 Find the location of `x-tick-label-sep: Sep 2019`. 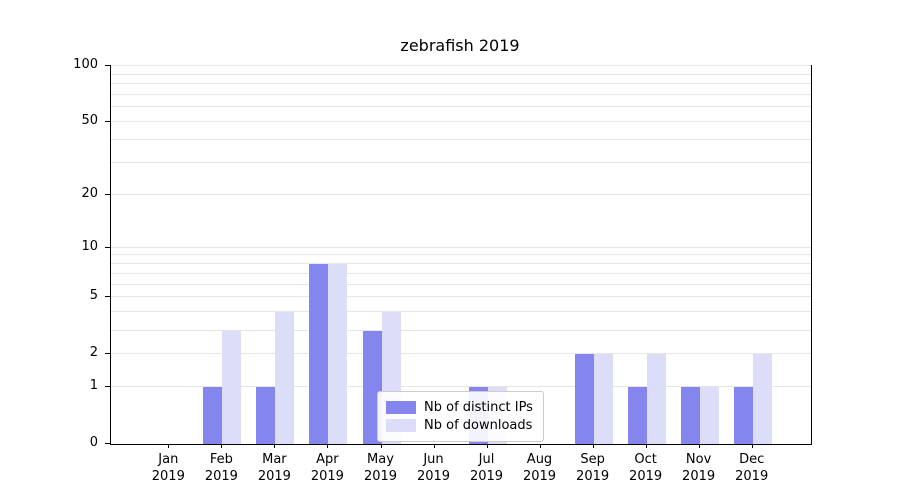

x-tick-label-sep: Sep 2019 is located at coordinates (593, 468).